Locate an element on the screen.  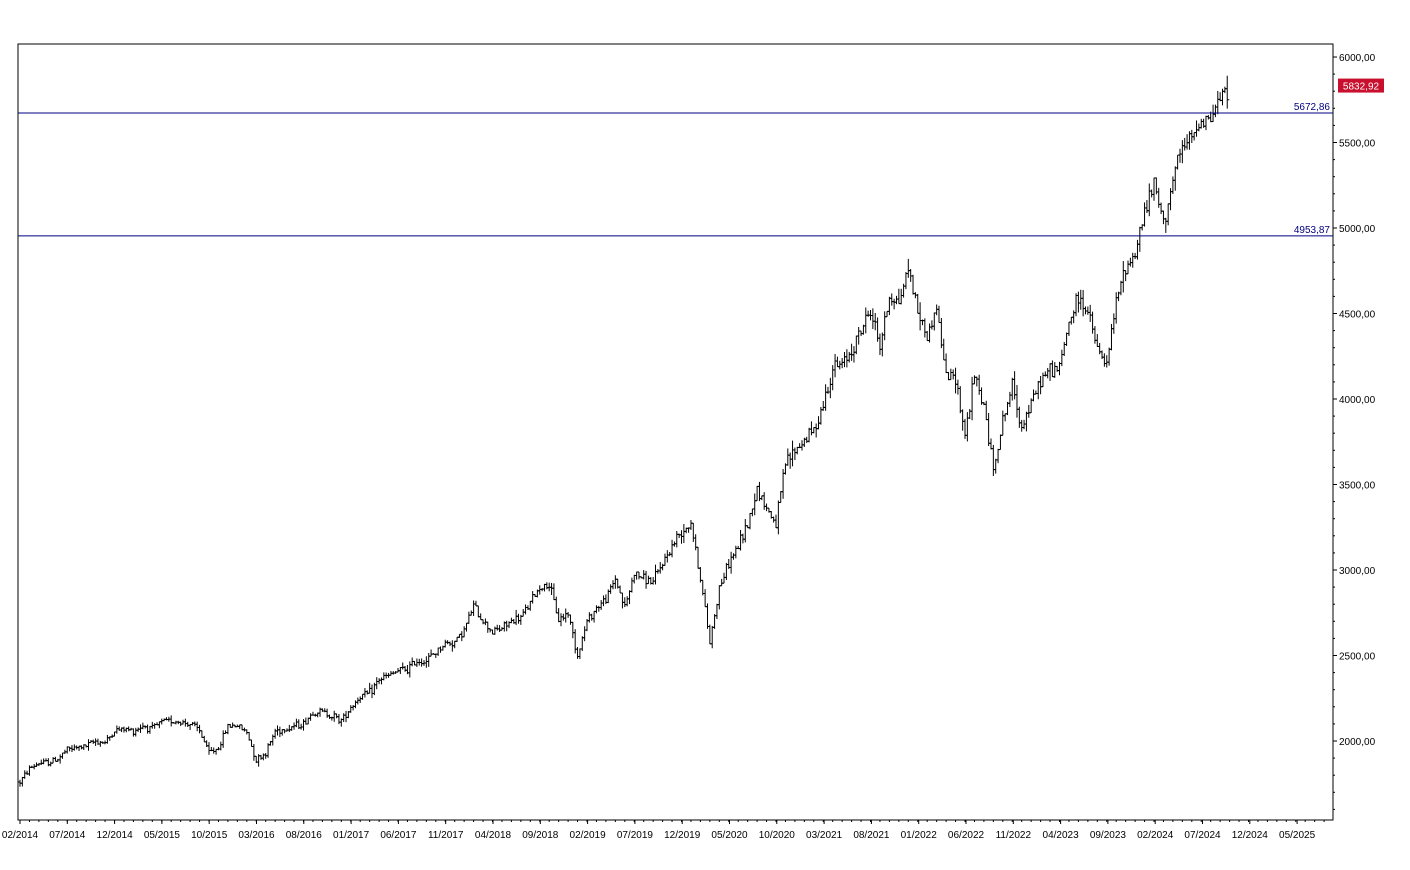
x-tick-label: 05/2020 is located at coordinates (729, 835).